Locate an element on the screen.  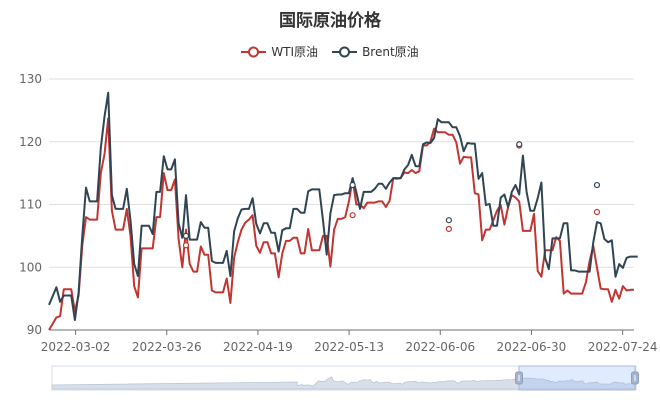
legend-item-brent: Brent原油 is located at coordinates (375, 51).